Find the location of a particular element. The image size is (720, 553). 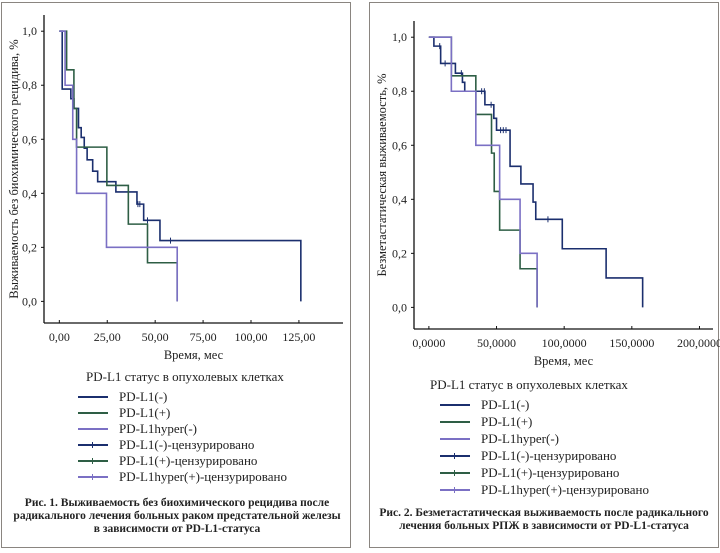

x-tick-label: 0,00 is located at coordinates (59, 337).